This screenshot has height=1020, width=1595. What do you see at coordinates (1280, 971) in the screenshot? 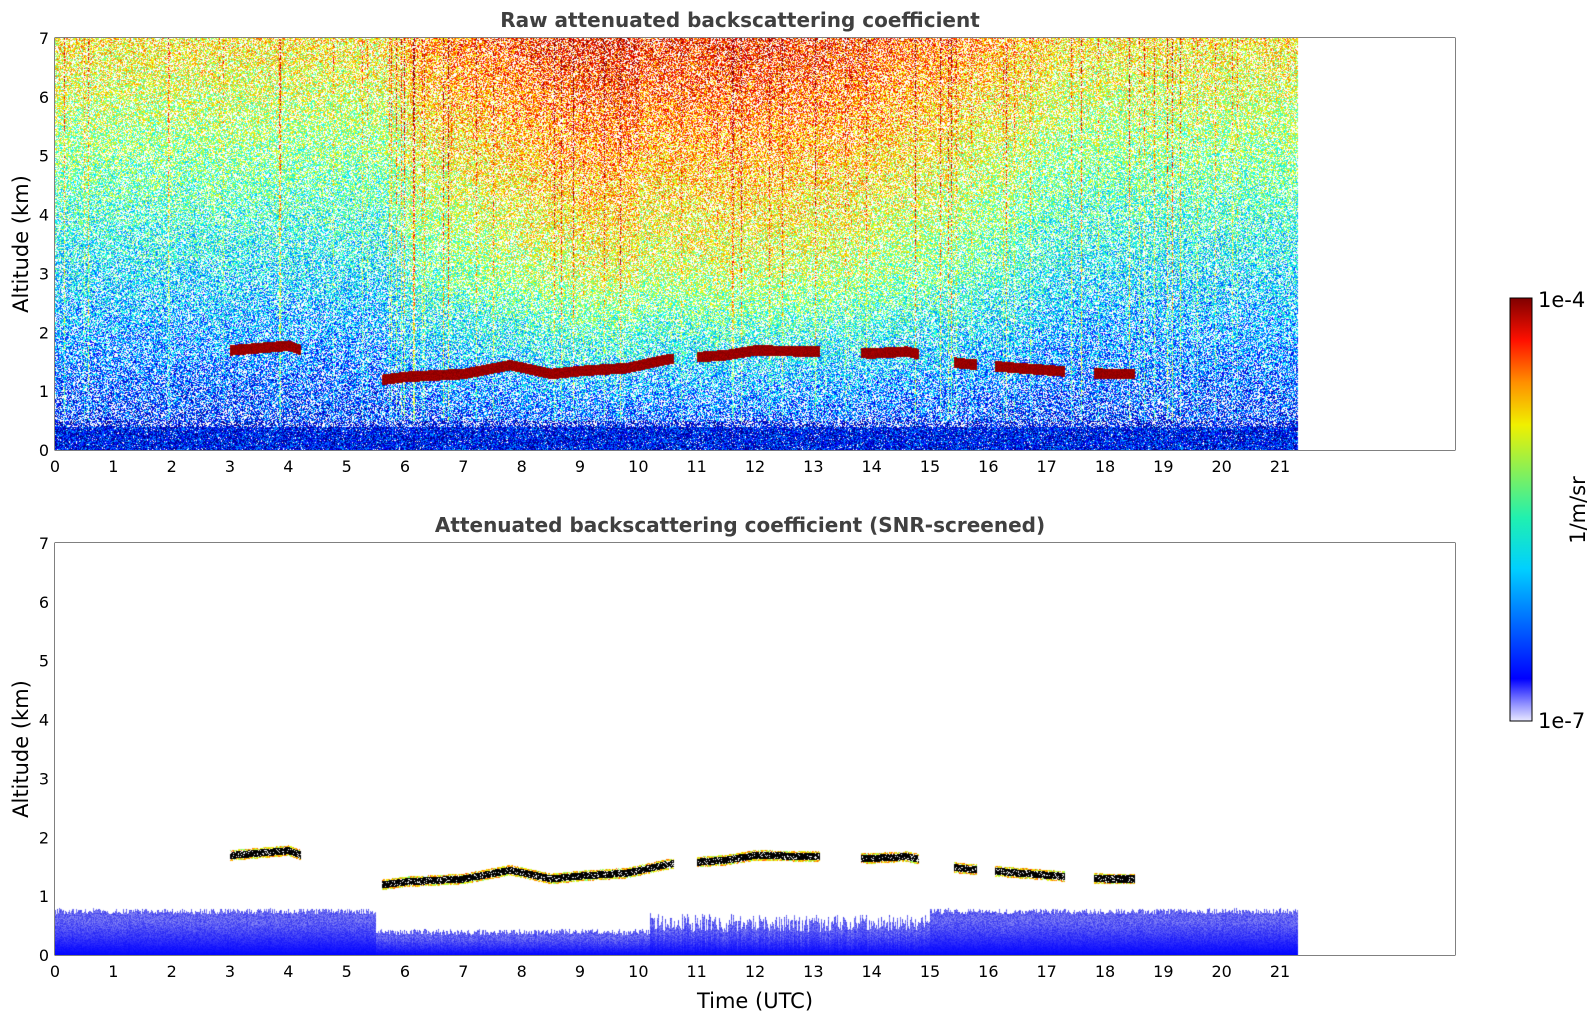
I see `panel-snr-xtick-label: 21` at bounding box center [1280, 971].